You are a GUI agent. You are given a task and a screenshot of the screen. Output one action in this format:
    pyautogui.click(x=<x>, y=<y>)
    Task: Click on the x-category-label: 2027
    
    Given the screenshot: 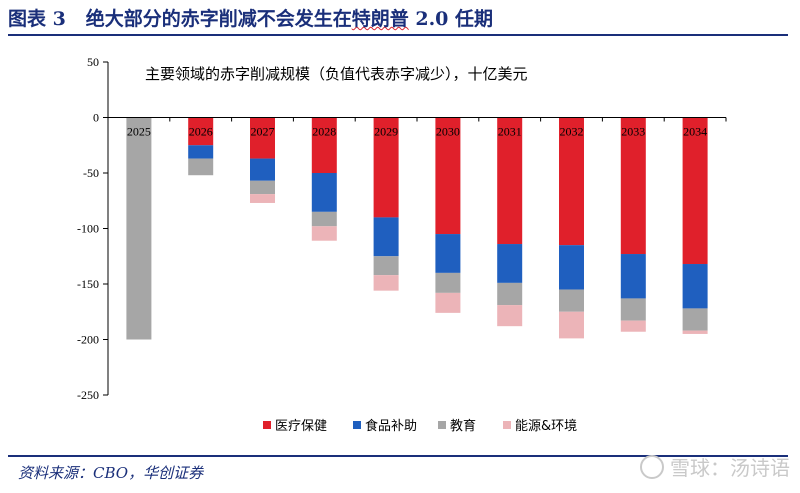 What is the action you would take?
    pyautogui.click(x=263, y=132)
    